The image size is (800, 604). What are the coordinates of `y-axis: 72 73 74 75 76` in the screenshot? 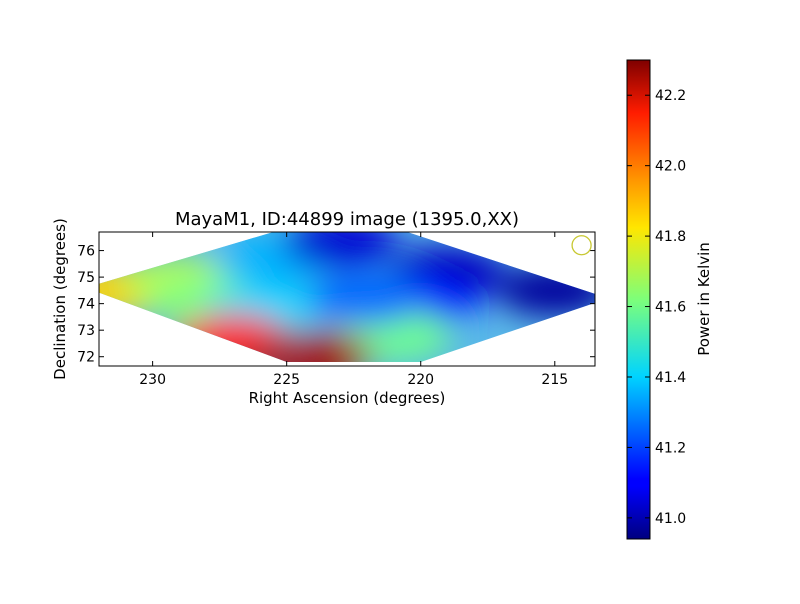 It's located at (336, 305).